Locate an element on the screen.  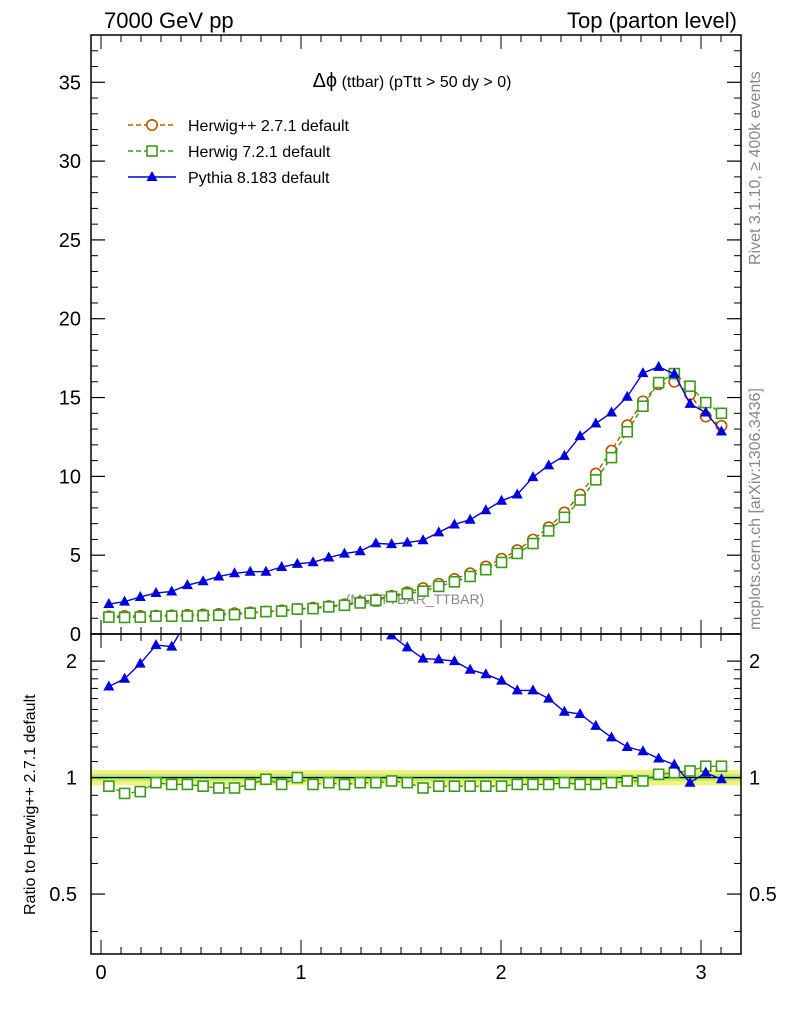
y-tick-label: 5 is located at coordinates (75, 556).